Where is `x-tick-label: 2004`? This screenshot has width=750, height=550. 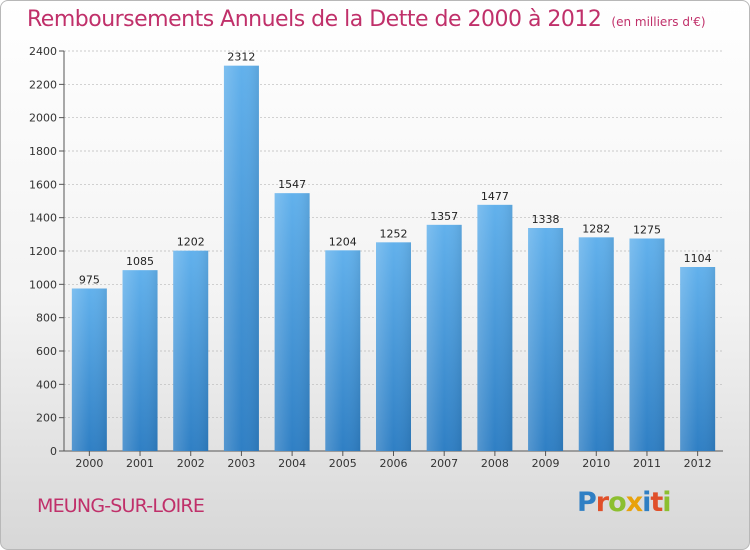 x-tick-label: 2004 is located at coordinates (292, 463).